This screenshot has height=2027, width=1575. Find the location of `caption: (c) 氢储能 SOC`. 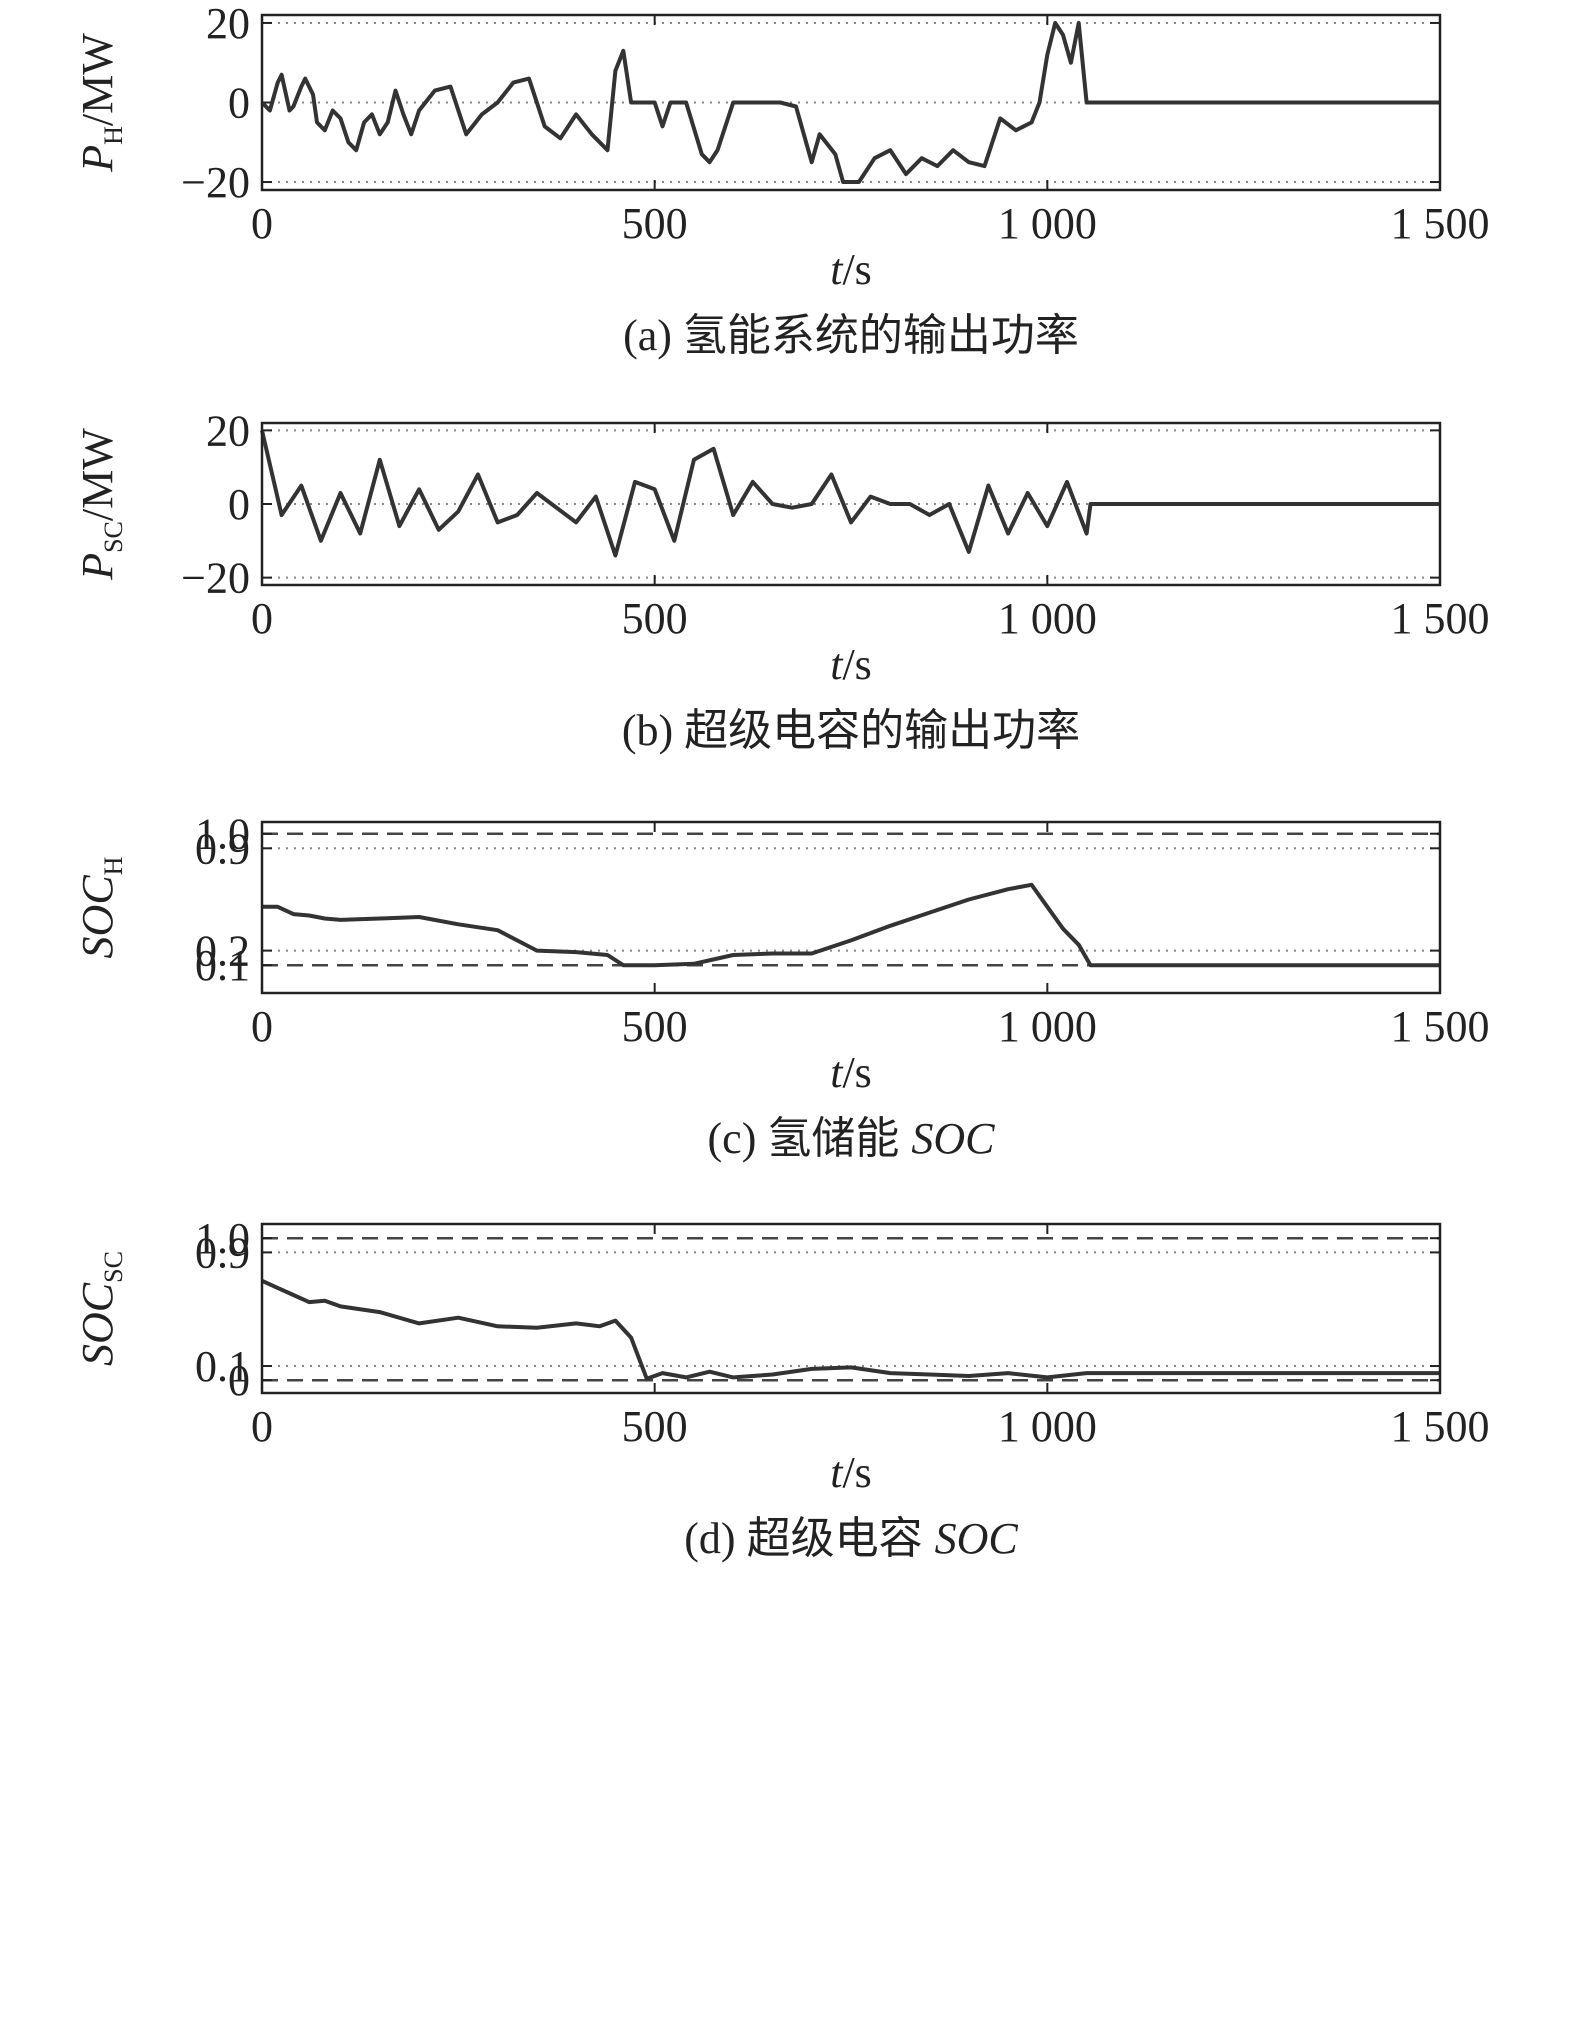

caption: (c) 氢储能 SOC is located at coordinates (852, 1138).